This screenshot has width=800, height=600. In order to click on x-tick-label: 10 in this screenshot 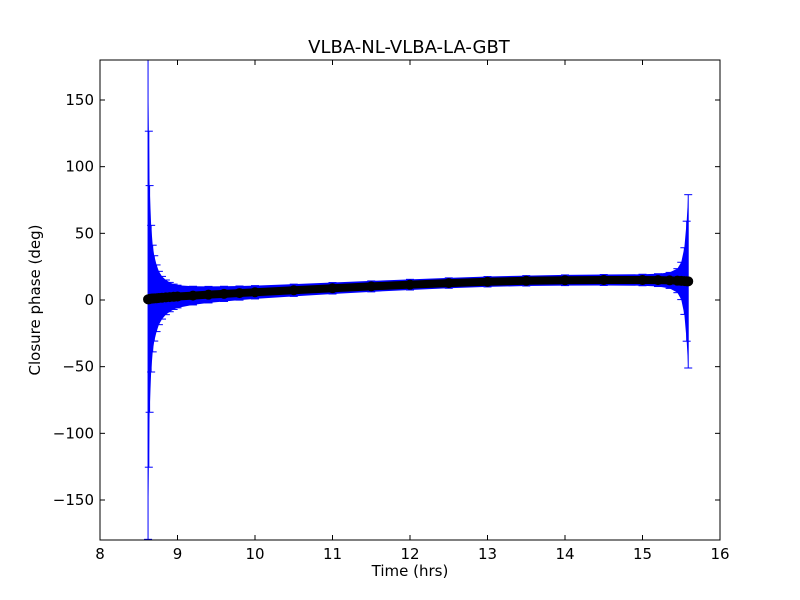, I will do `click(254, 554)`.